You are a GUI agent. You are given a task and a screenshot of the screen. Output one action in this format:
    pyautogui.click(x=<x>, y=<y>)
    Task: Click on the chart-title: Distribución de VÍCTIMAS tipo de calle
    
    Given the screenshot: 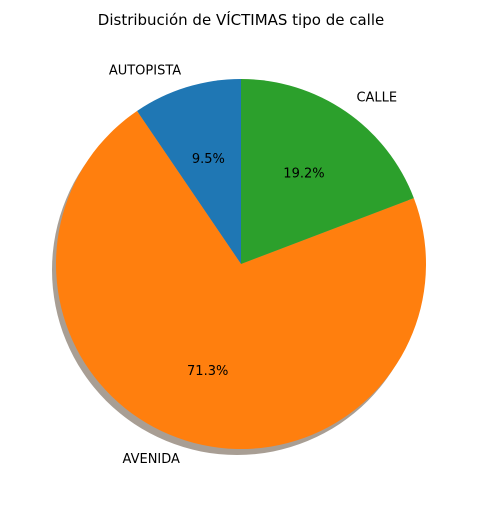 What is the action you would take?
    pyautogui.click(x=241, y=19)
    